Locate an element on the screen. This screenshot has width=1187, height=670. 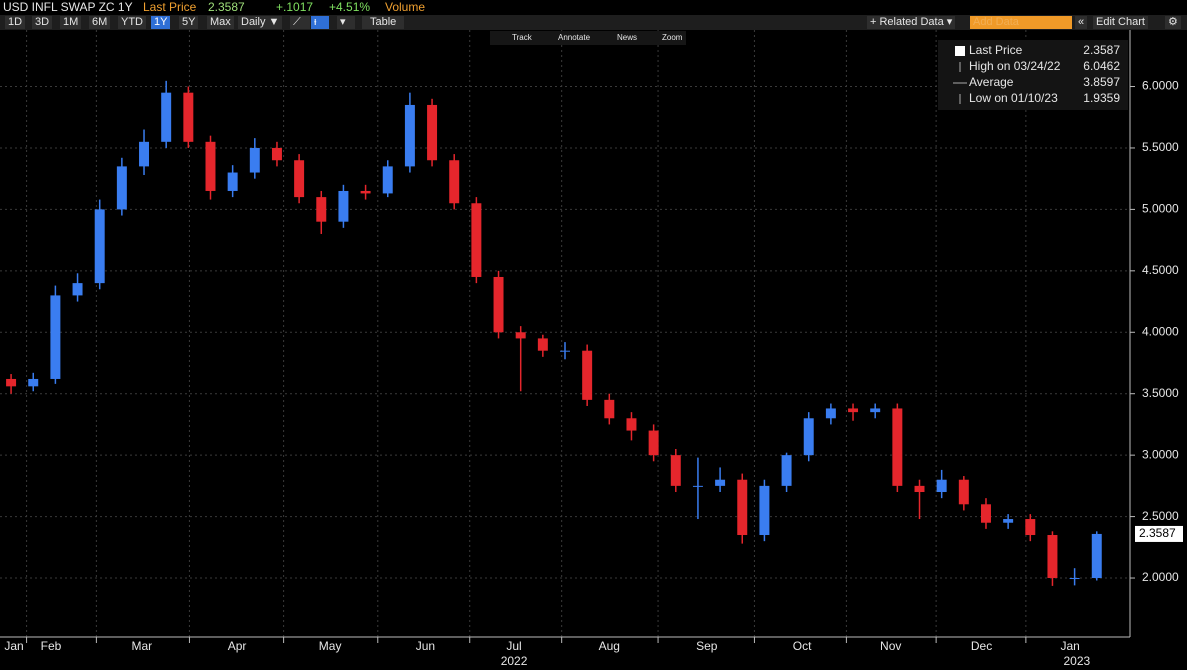
year-label: 2023 is located at coordinates (1076, 661).